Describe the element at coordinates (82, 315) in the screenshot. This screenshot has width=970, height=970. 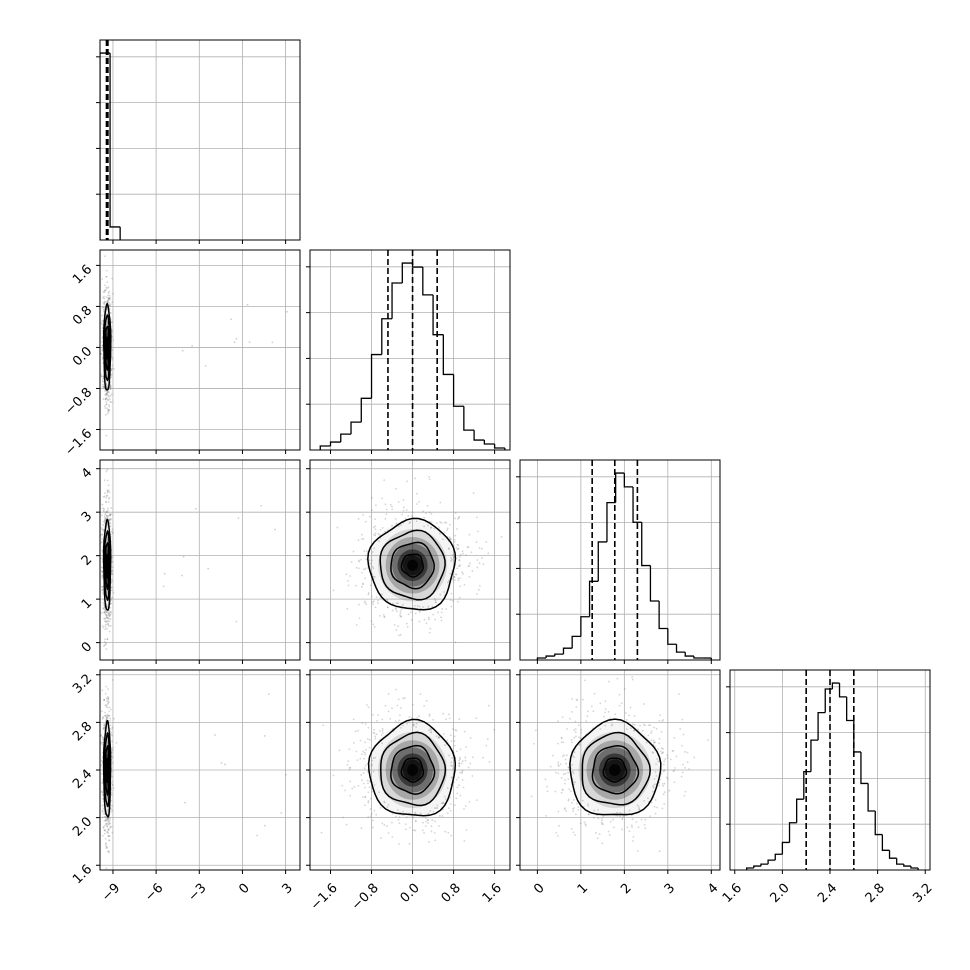
I see `y-tick-label: 0.8` at that location.